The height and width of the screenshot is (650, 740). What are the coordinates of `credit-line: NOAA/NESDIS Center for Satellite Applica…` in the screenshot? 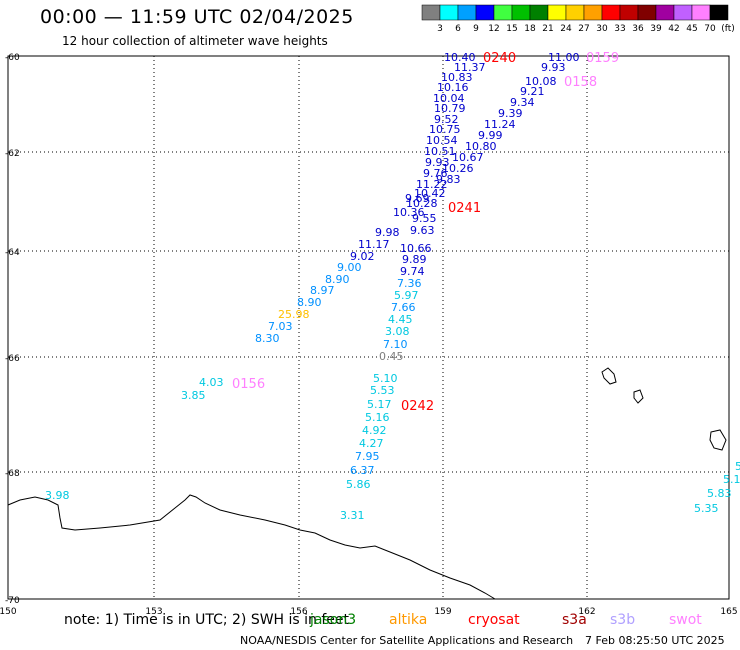 It's located at (407, 640).